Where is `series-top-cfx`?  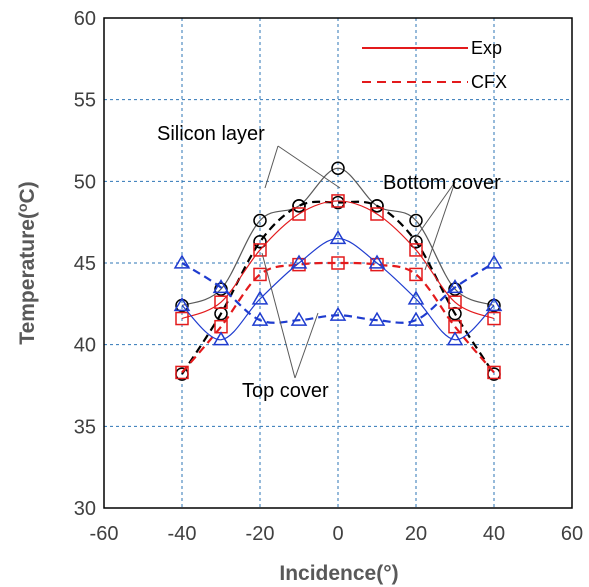 series-top-cfx is located at coordinates (338, 290).